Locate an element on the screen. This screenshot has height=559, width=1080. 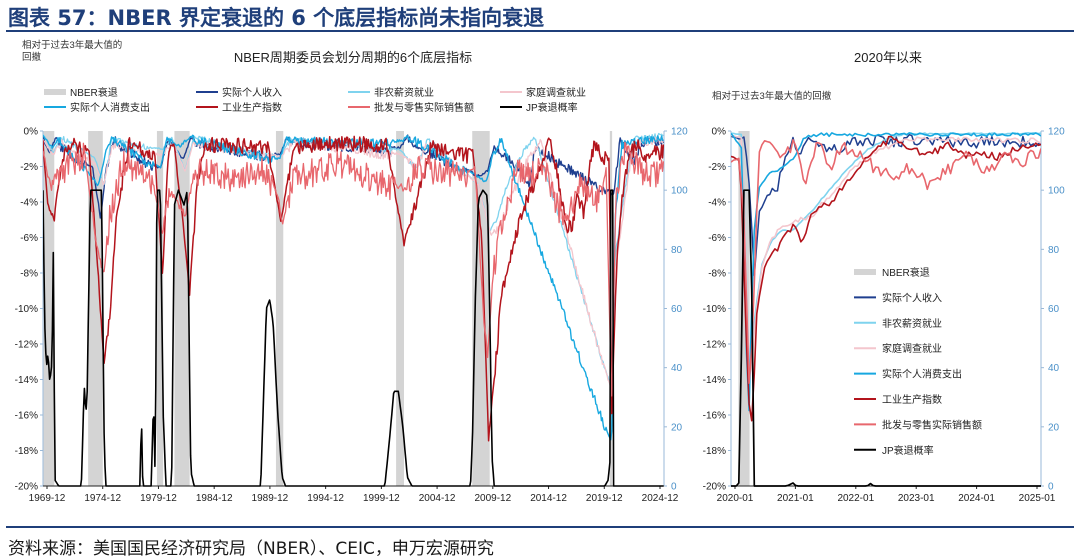
series-line-批发与零售实际销售额 is located at coordinates (886, 261).